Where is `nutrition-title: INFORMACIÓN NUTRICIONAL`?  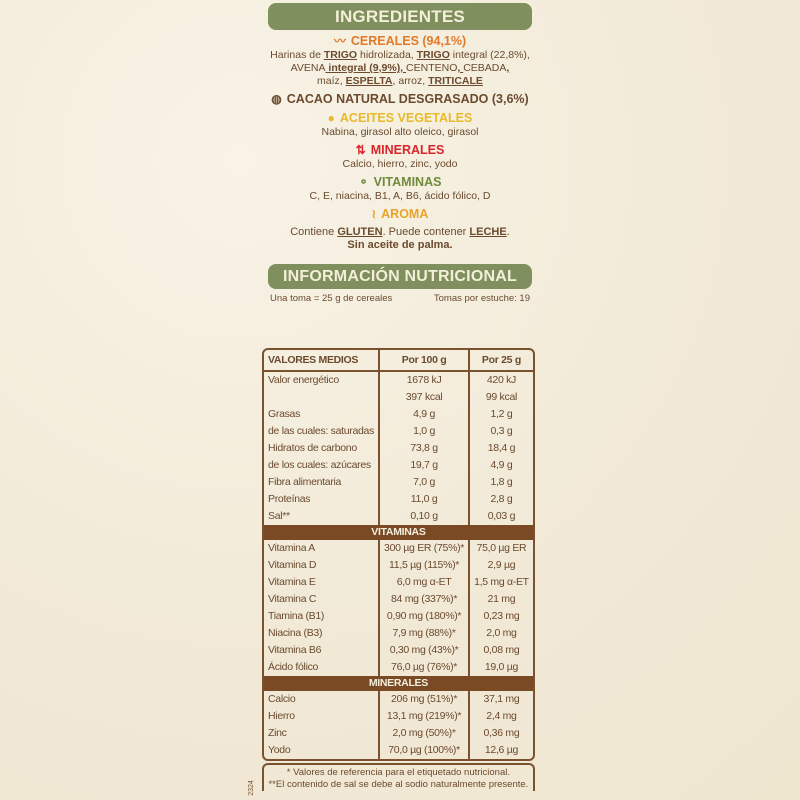 nutrition-title: INFORMACIÓN NUTRICIONAL is located at coordinates (400, 276).